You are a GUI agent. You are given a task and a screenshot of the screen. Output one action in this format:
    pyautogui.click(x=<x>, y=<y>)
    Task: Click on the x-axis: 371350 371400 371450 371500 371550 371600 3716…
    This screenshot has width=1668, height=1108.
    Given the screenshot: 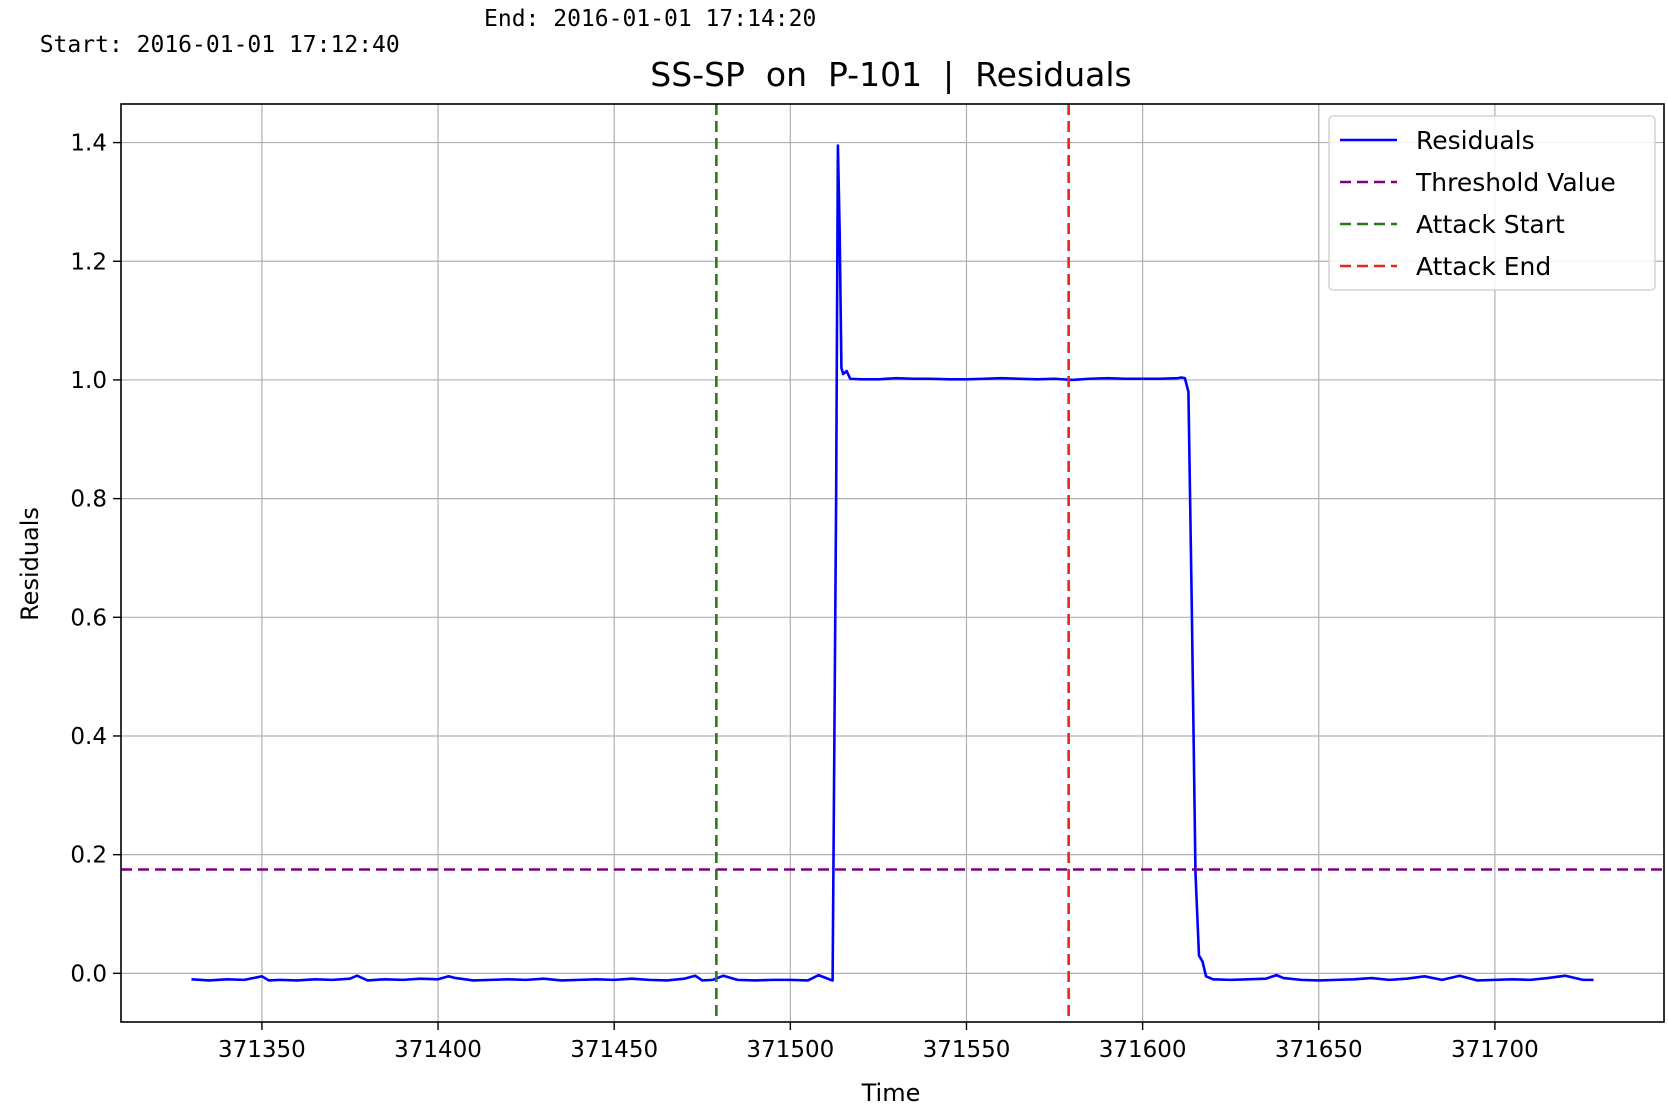 What is the action you would take?
    pyautogui.click(x=878, y=1042)
    